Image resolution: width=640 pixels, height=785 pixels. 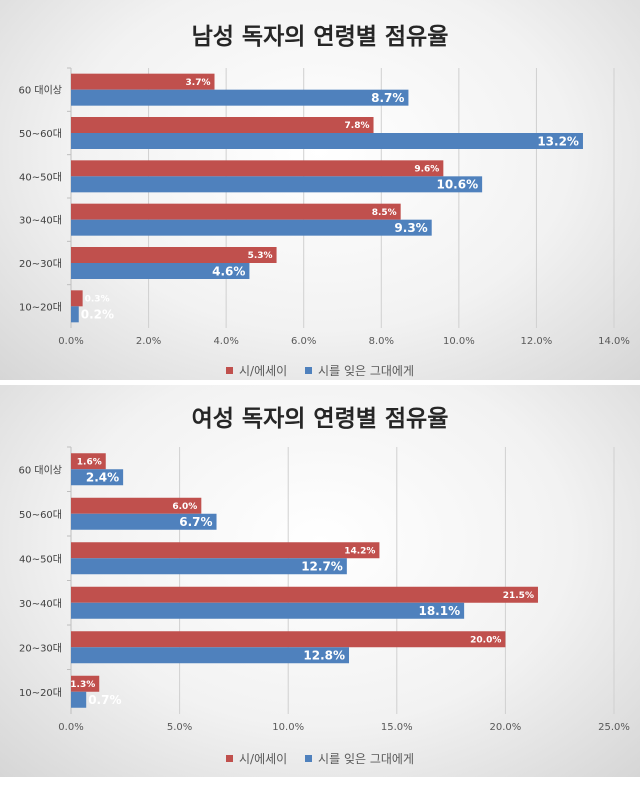 What do you see at coordinates (387, 98) in the screenshot?
I see `data-label: 8.7%` at bounding box center [387, 98].